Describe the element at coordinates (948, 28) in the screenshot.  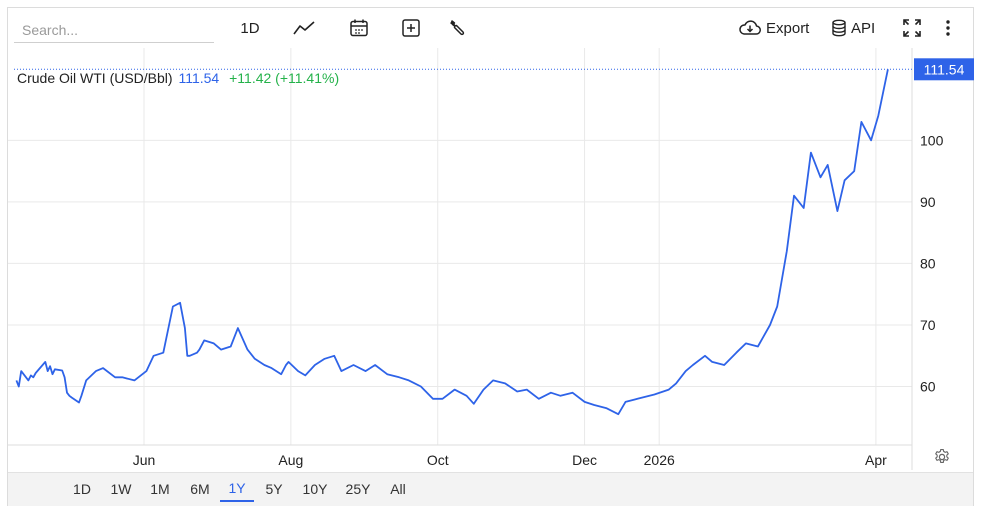
I see `more-vertical-icon` at that location.